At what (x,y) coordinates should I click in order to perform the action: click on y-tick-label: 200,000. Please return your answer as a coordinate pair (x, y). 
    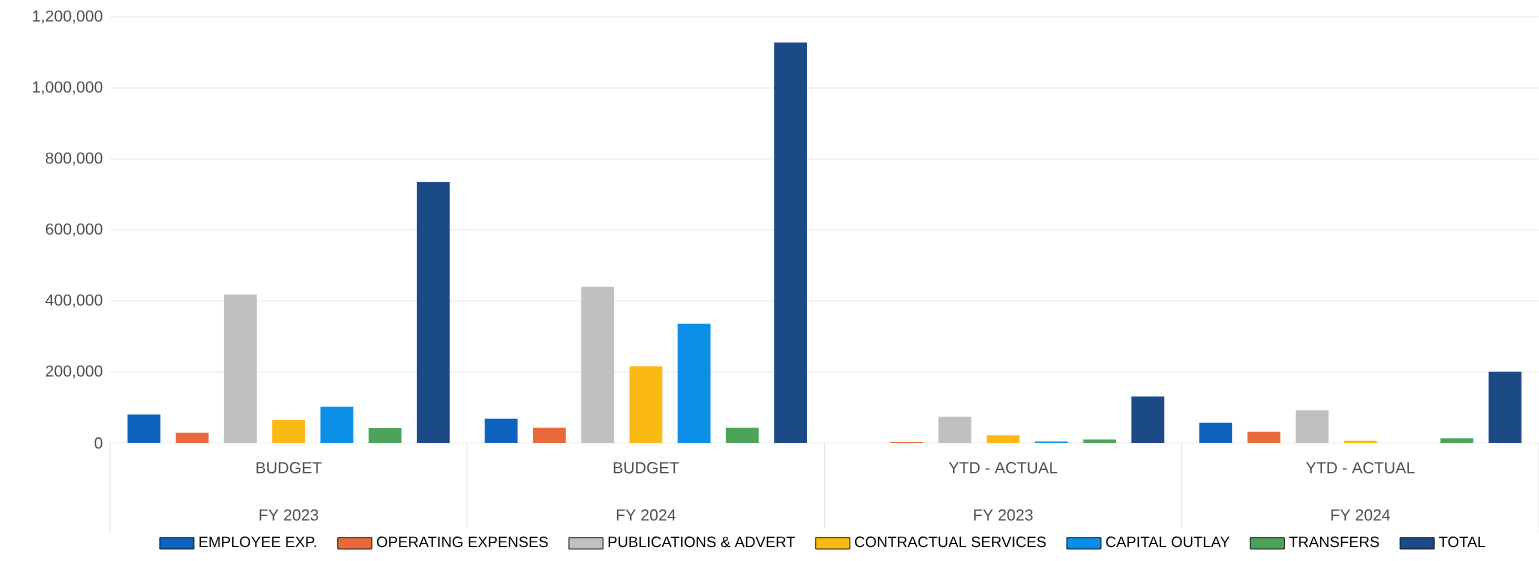
    Looking at the image, I should click on (74, 372).